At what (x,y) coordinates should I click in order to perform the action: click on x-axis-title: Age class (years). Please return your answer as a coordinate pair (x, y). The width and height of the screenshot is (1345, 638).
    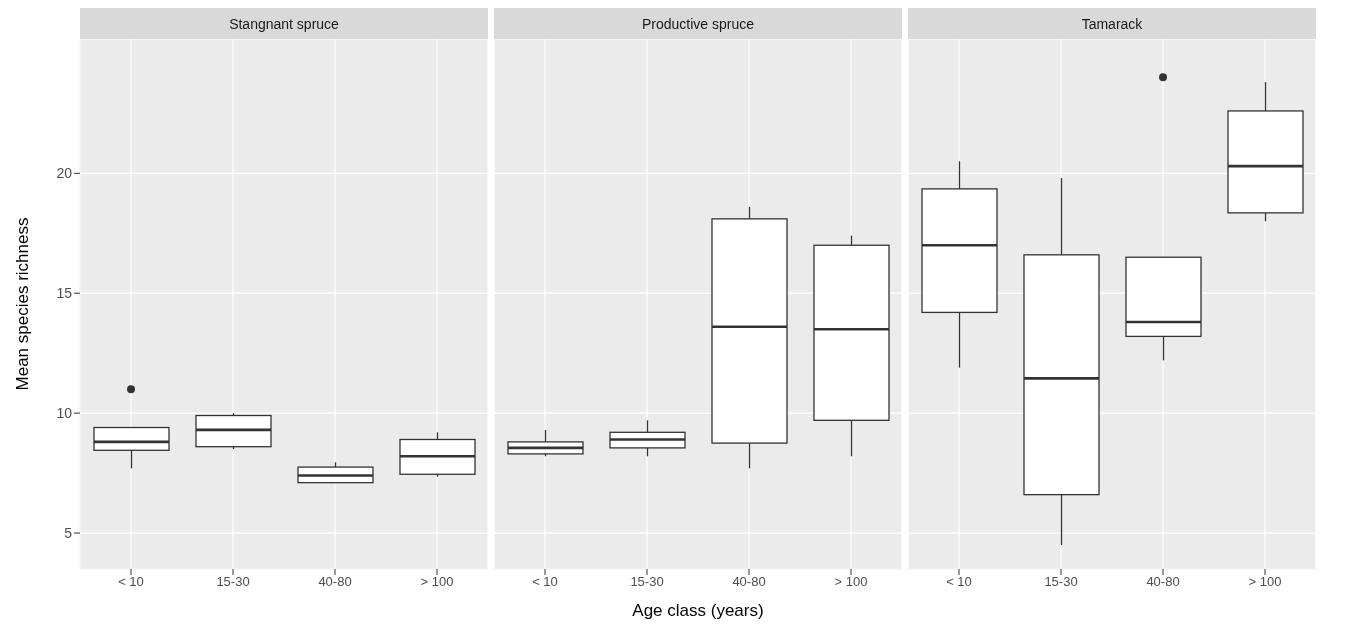
    Looking at the image, I should click on (698, 611).